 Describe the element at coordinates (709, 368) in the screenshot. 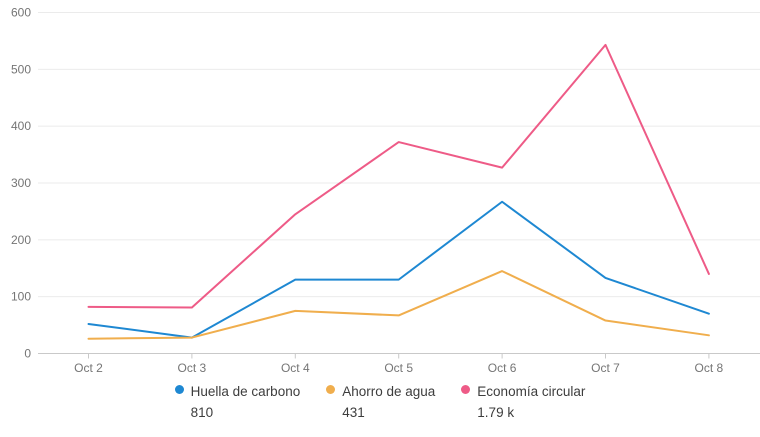

I see `x-axis-label: Oct 8` at that location.